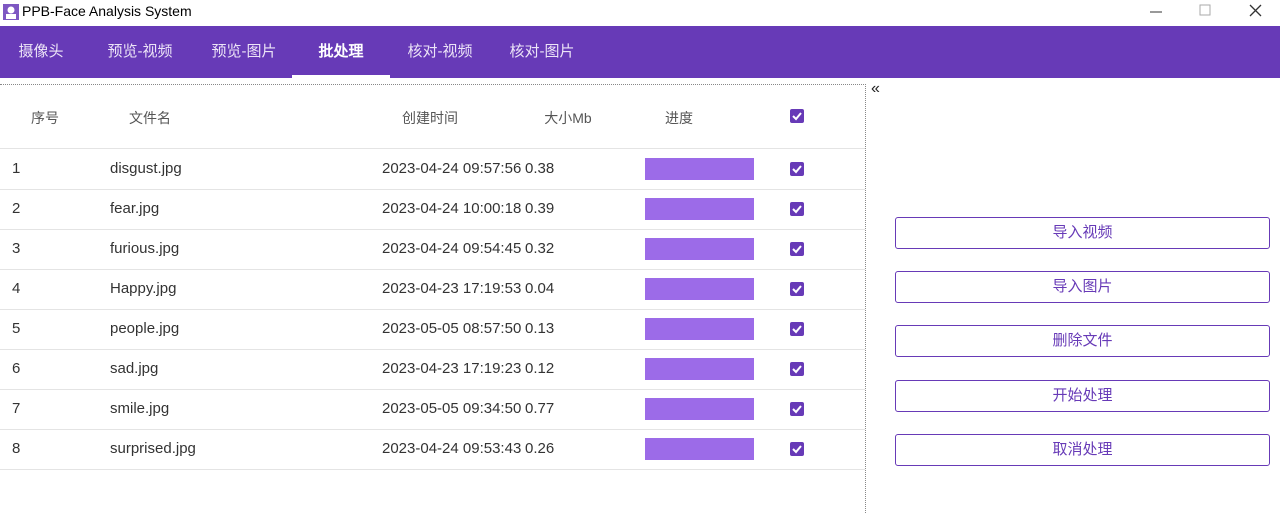 Image resolution: width=1280 pixels, height=513 pixels. I want to click on file-size: 0.39, so click(540, 208).